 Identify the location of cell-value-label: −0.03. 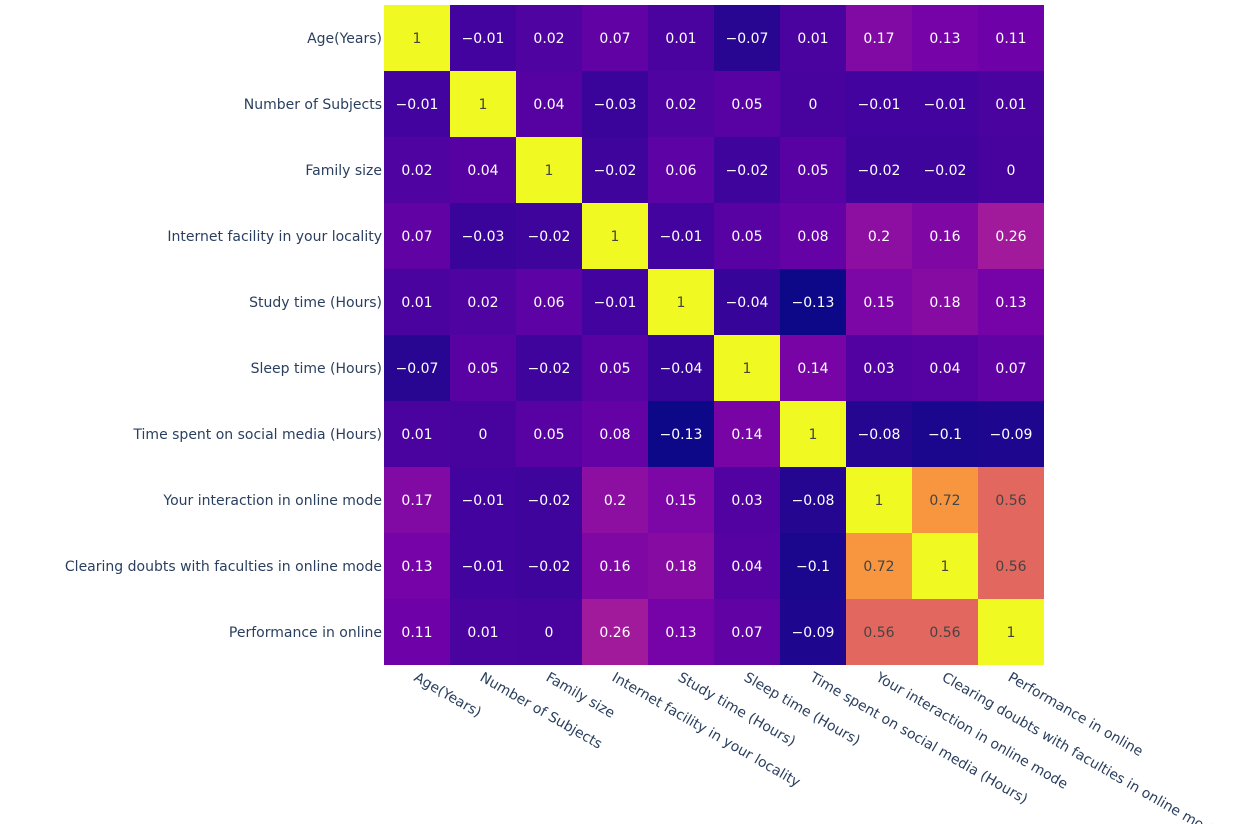
(615, 105).